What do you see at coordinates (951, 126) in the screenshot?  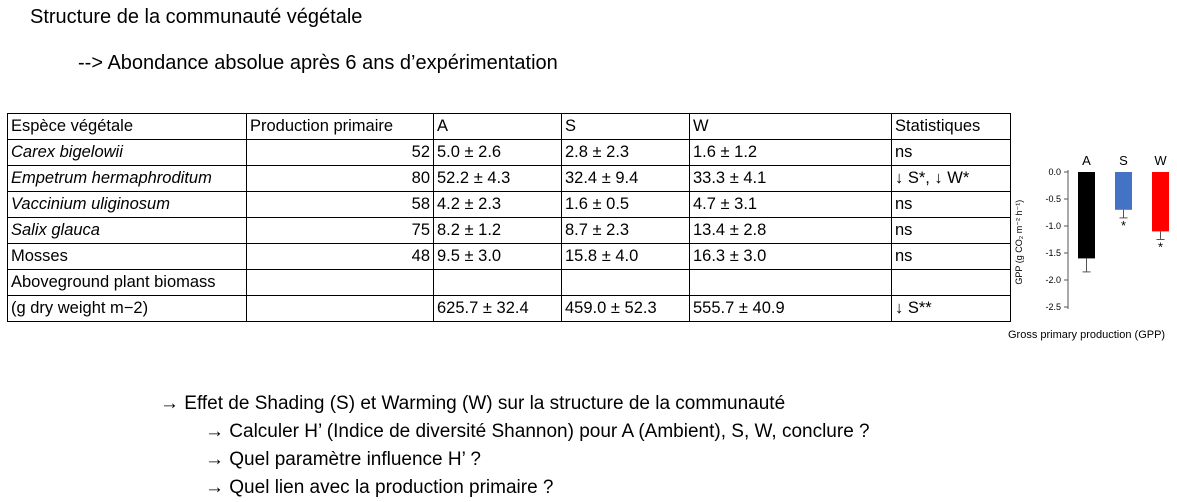 I see `header-statistics: Statistiques` at bounding box center [951, 126].